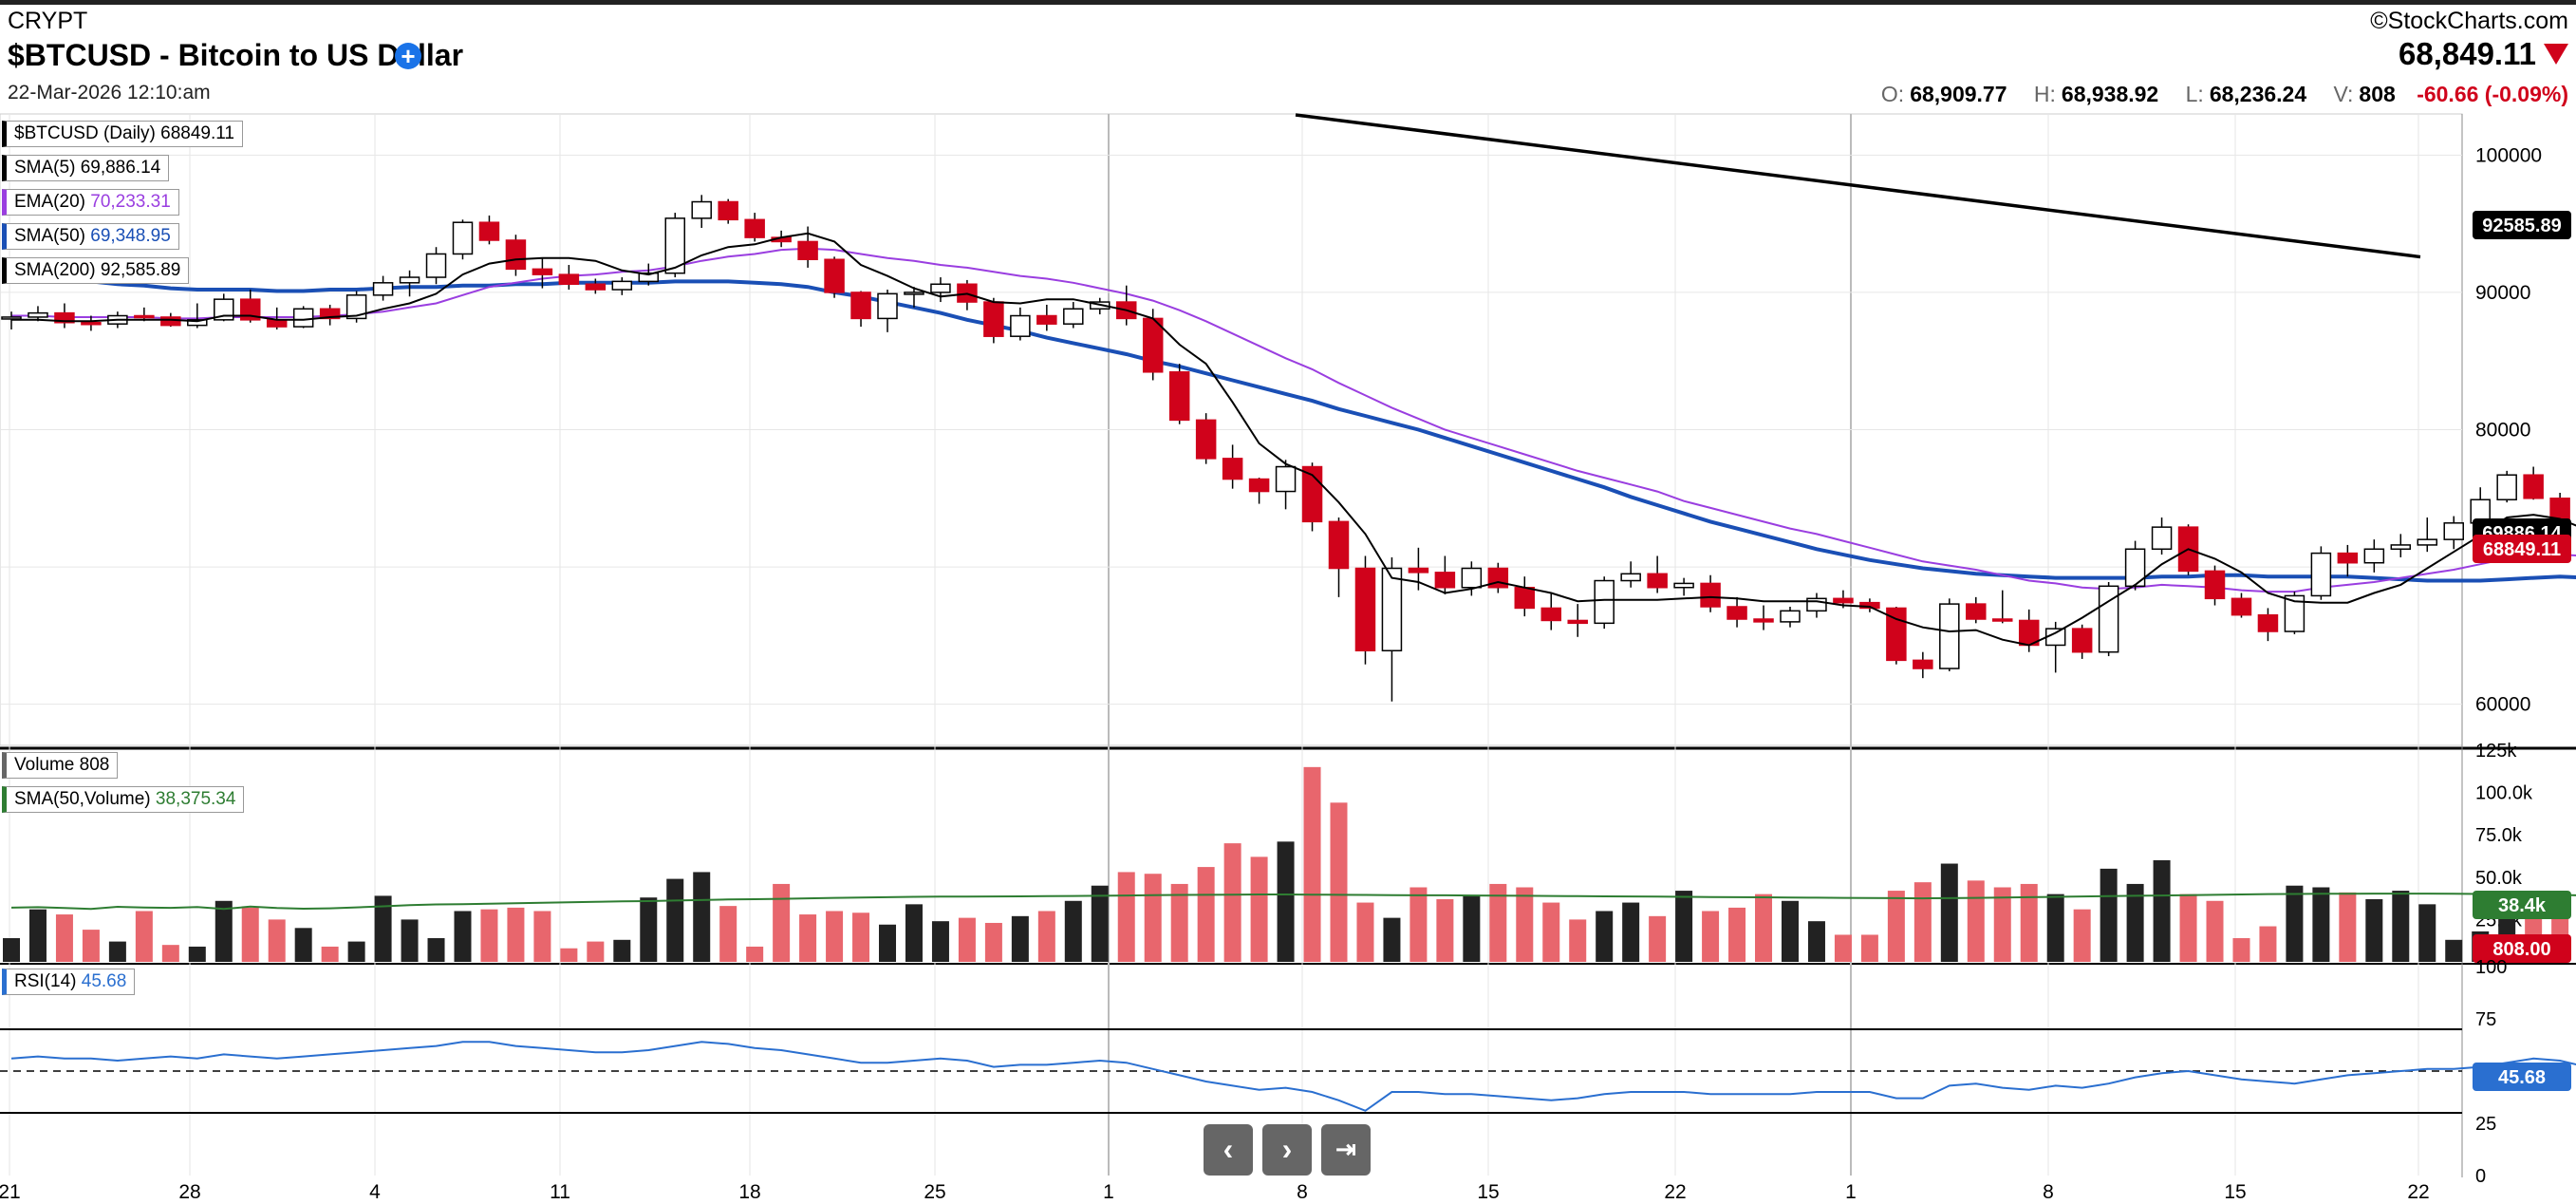  Describe the element at coordinates (2377, 94) in the screenshot. I see `volume-value: 808` at that location.